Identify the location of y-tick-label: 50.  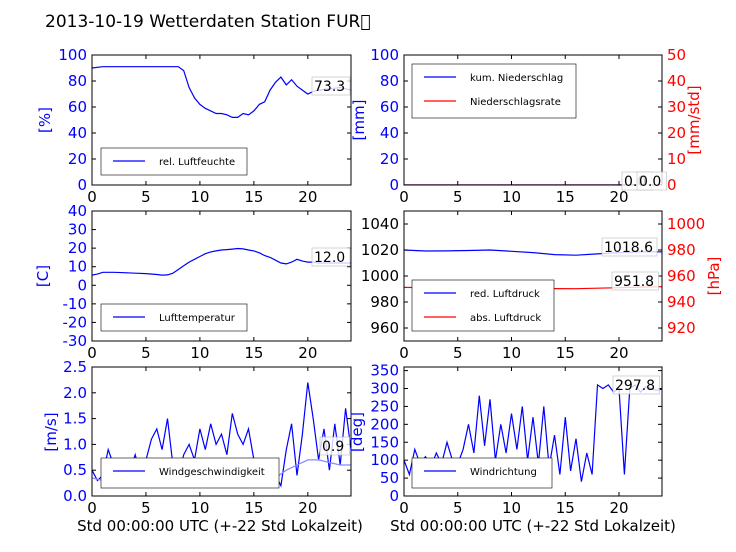
(389, 478).